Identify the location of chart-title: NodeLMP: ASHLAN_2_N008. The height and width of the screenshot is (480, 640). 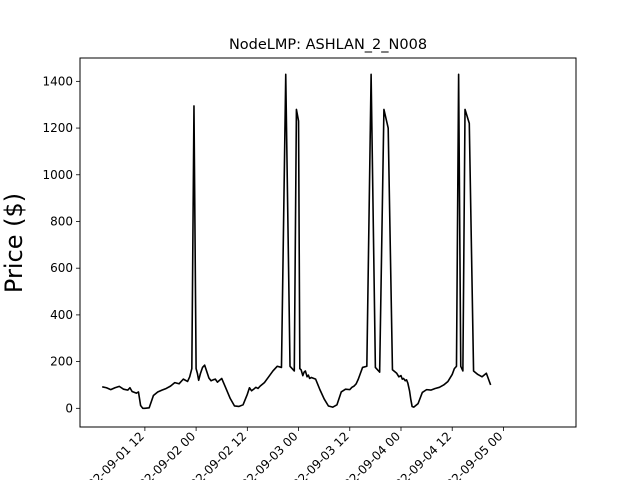
(328, 45).